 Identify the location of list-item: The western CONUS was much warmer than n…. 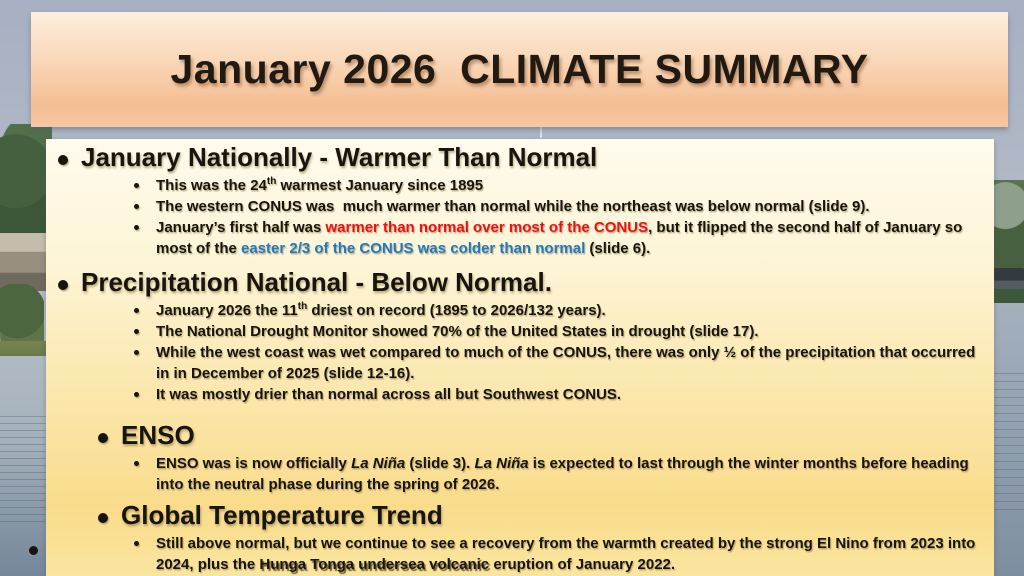
(560, 206).